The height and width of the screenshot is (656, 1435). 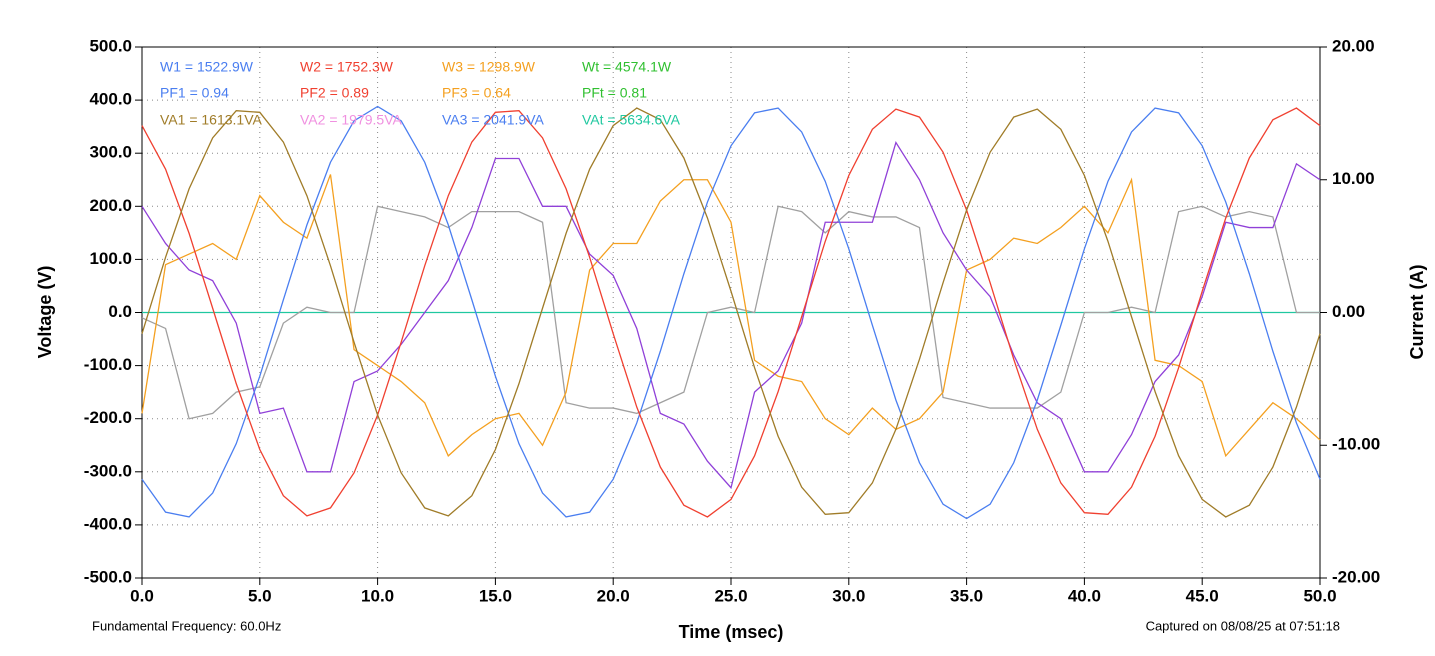 I want to click on annotation: PF1 = 0.94, so click(x=194, y=93).